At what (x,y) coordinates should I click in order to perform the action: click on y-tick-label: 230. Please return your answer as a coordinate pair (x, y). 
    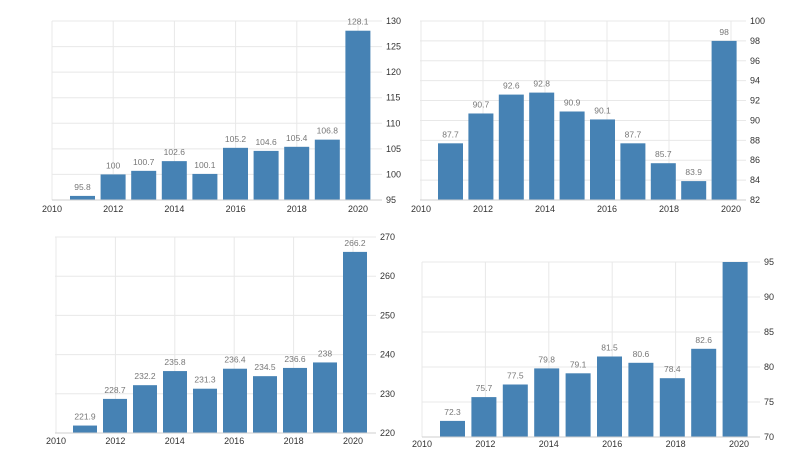
    Looking at the image, I should click on (387, 394).